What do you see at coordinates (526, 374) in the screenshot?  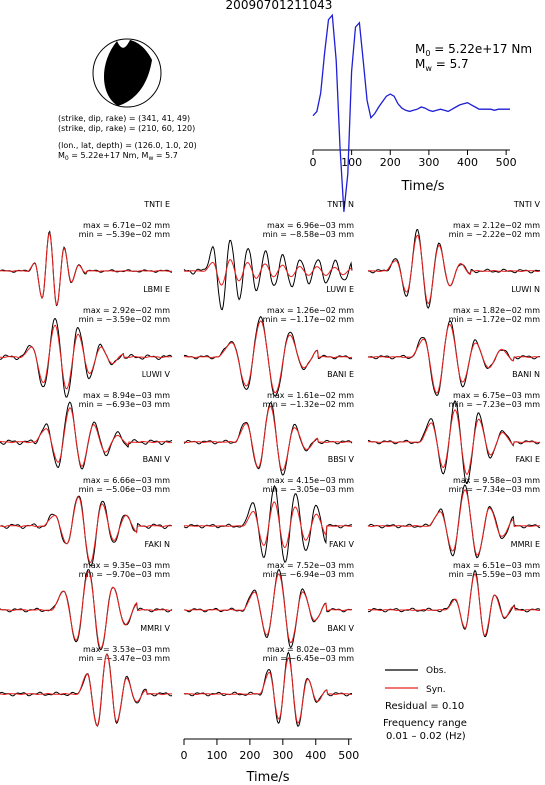 I see `station-name: BANI N` at bounding box center [526, 374].